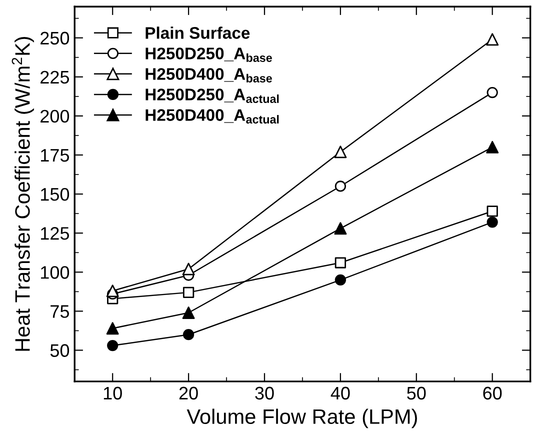 The image size is (533, 441). I want to click on y-tick-label: 150, so click(55, 194).